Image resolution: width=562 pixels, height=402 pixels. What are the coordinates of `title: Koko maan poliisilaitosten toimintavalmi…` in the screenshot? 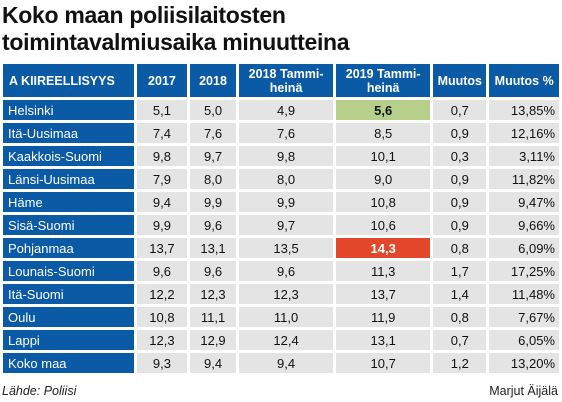 It's located at (176, 29).